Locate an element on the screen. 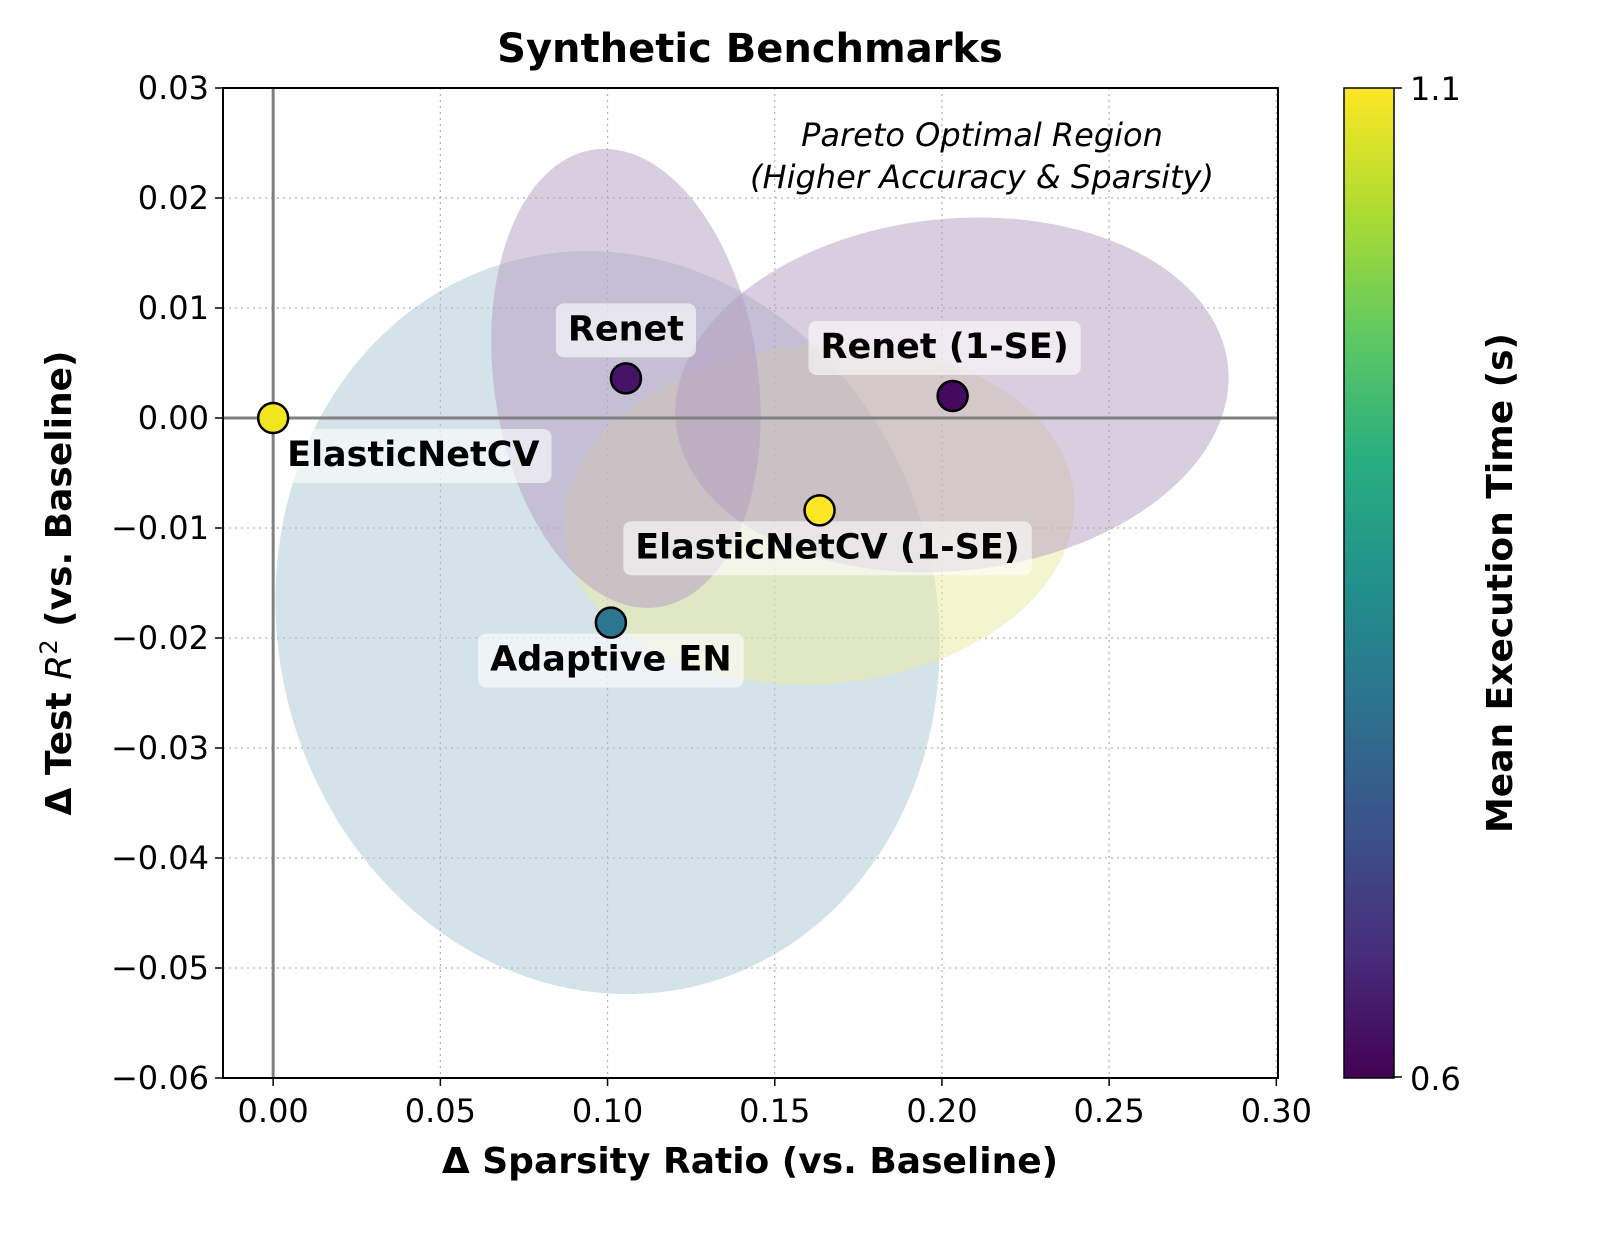 The height and width of the screenshot is (1244, 1600). point-label-group: Renet is located at coordinates (625, 330).